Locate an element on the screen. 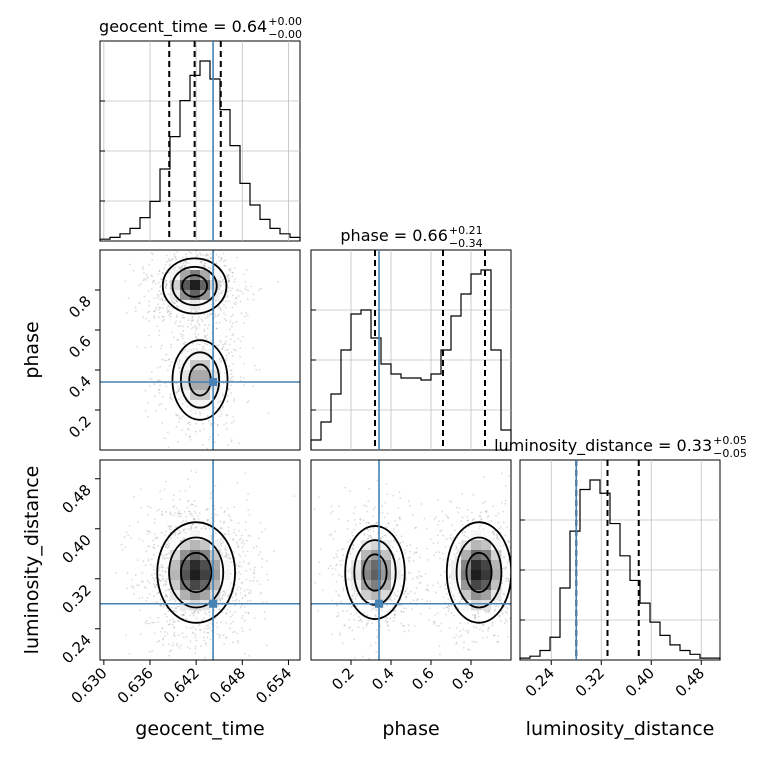 The width and height of the screenshot is (760, 760). y-axis-label-phase: phase is located at coordinates (32, 349).